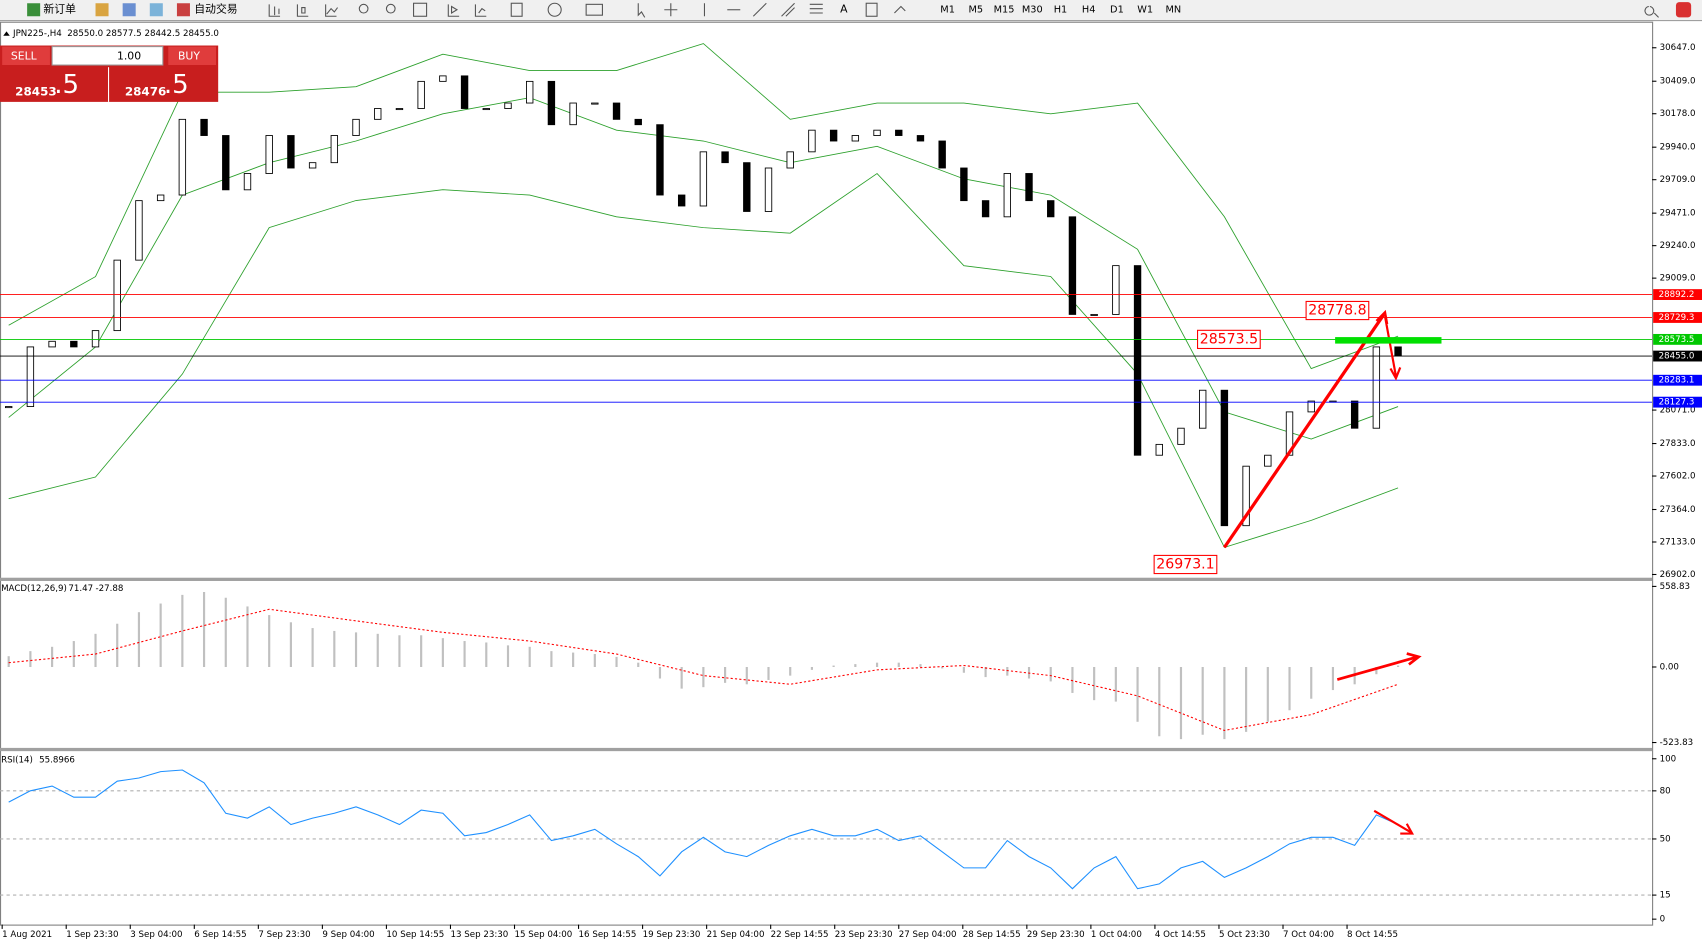  Describe the element at coordinates (1185, 564) in the screenshot. I see `price-annotation: 26973.1` at that location.